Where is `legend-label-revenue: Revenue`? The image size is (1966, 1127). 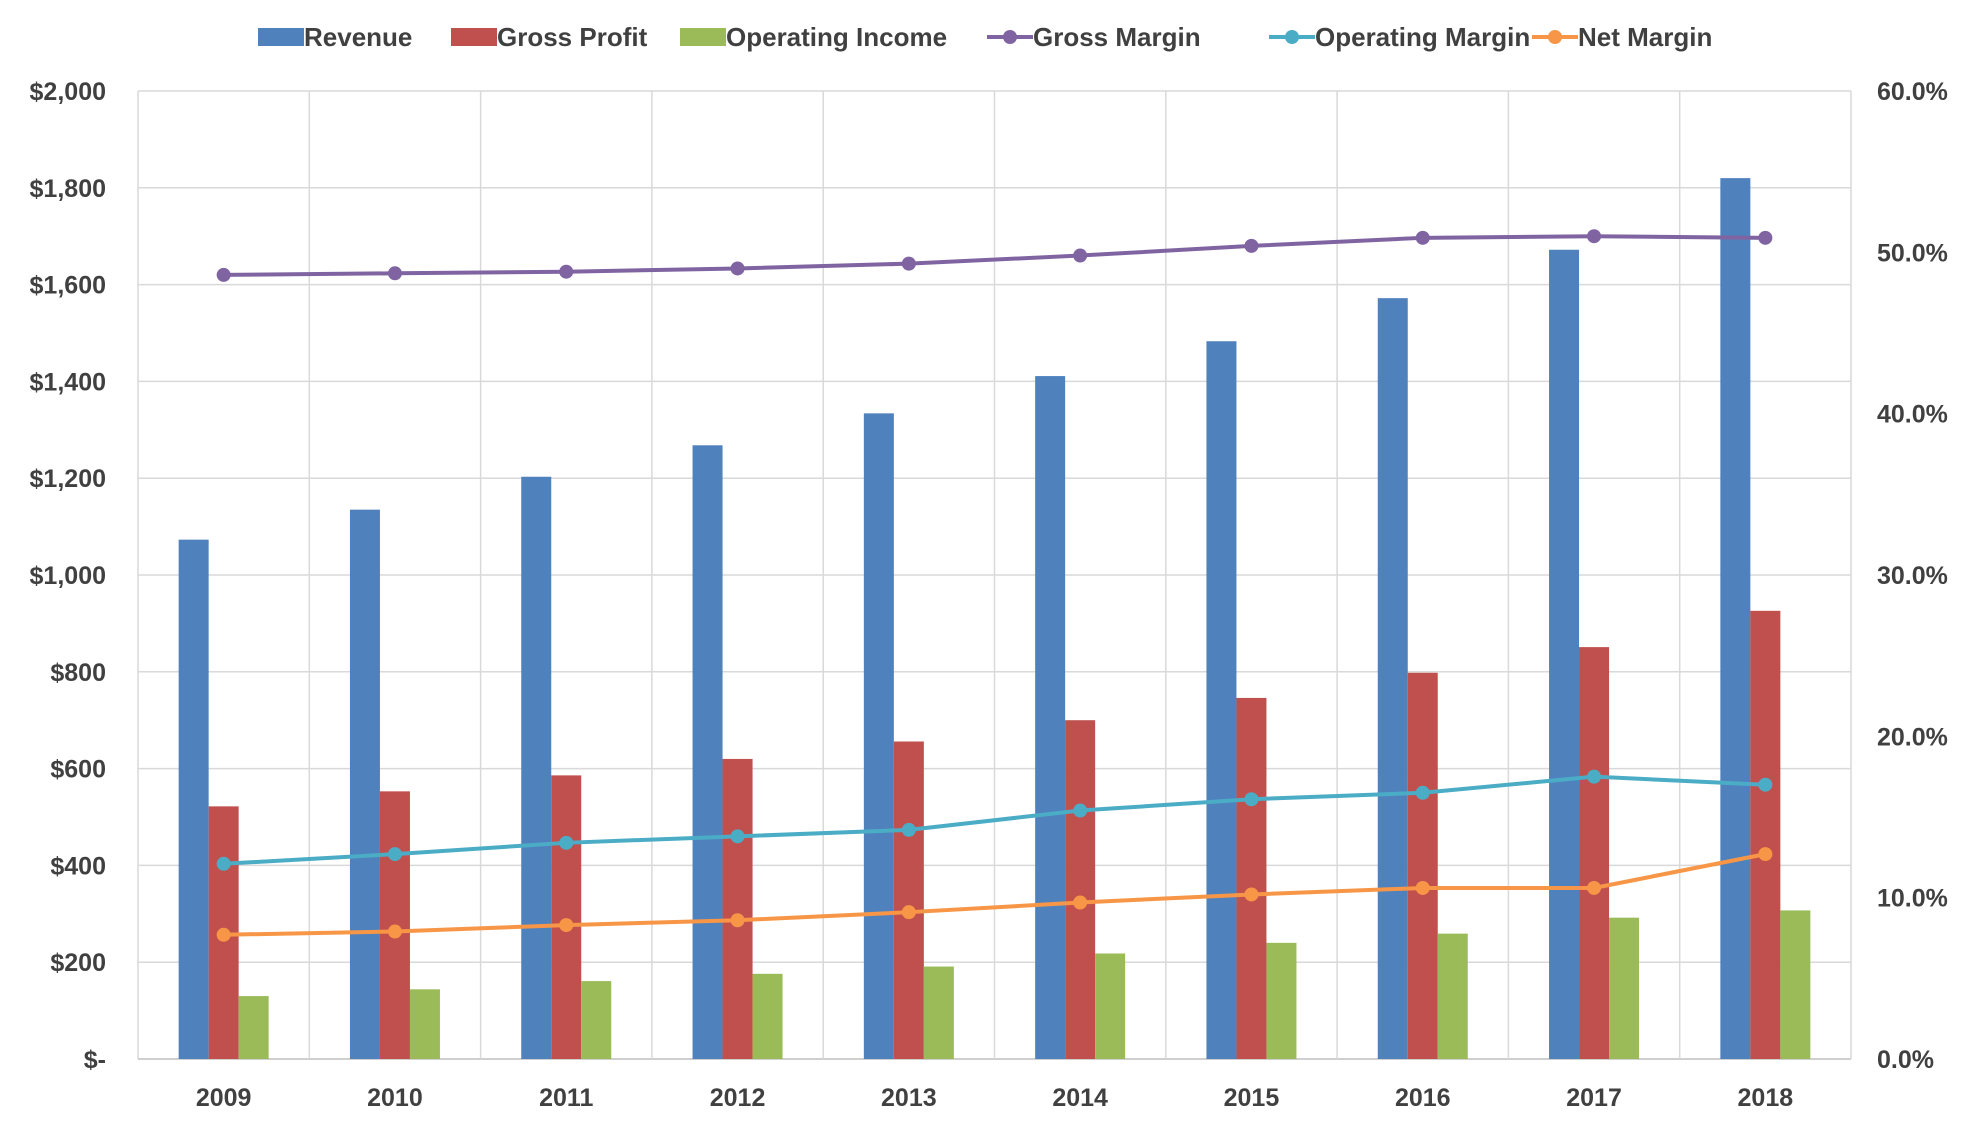
legend-label-revenue: Revenue is located at coordinates (358, 37).